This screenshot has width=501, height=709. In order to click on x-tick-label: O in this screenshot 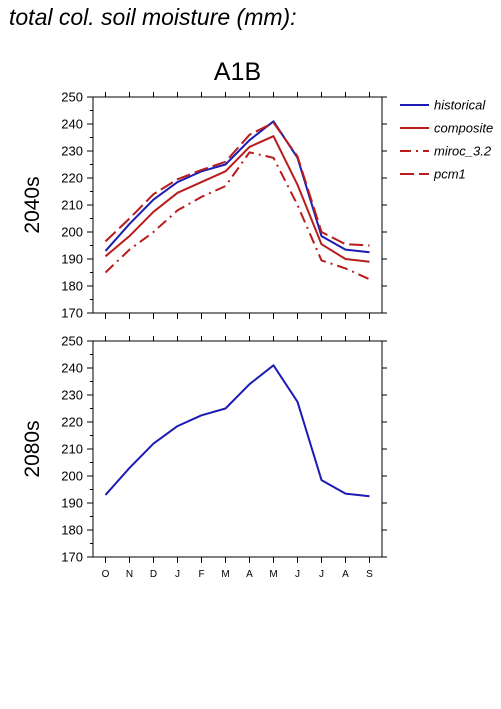, I will do `click(106, 574)`.